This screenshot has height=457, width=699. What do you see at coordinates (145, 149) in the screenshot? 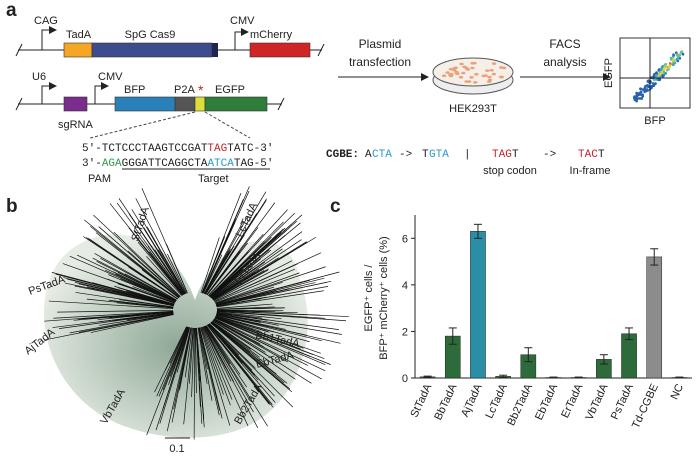
I see `seq: 5'-TCTCCCTAAGTCCGAT` at bounding box center [145, 149].